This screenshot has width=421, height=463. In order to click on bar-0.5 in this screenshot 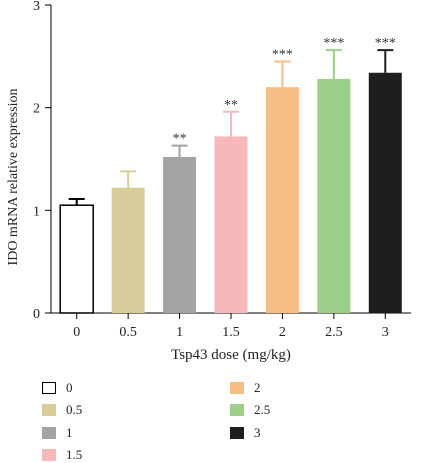, I will do `click(128, 250)`.